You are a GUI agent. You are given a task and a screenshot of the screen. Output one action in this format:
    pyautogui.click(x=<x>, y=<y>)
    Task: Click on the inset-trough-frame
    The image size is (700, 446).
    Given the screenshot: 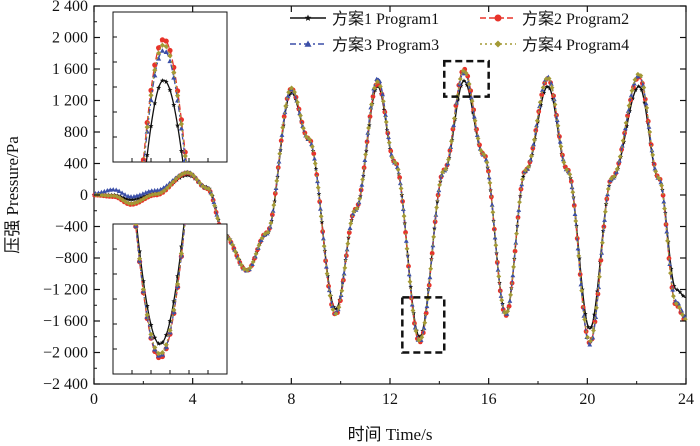 What is the action you would take?
    pyautogui.click(x=170, y=299)
    